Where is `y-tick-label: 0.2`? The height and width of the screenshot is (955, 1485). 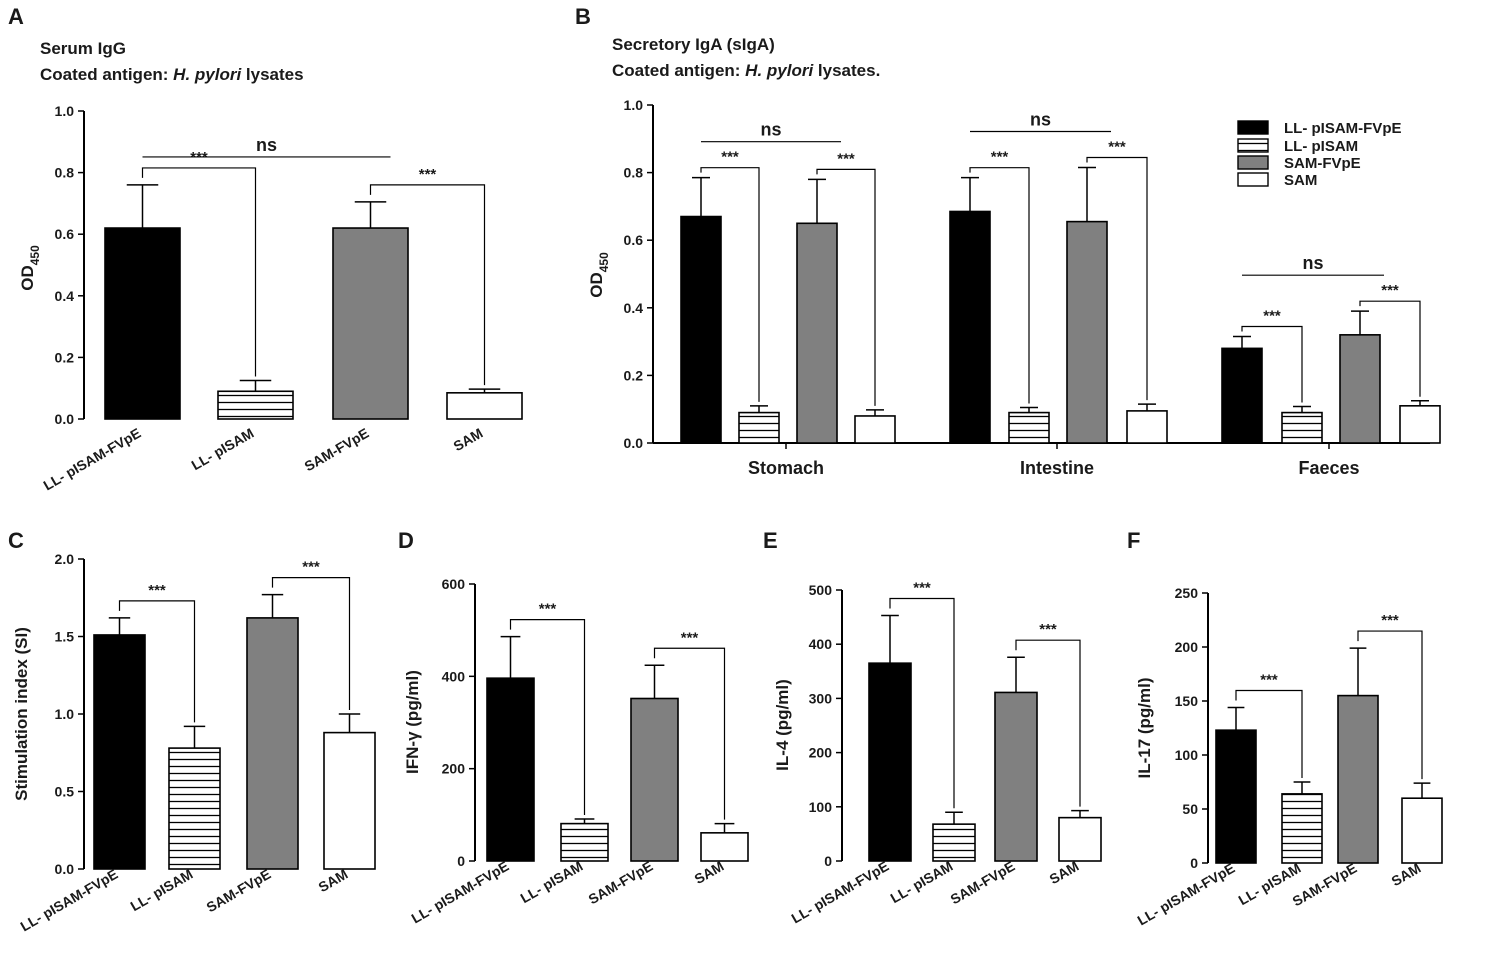
y-tick-label: 0.2 is located at coordinates (634, 375).